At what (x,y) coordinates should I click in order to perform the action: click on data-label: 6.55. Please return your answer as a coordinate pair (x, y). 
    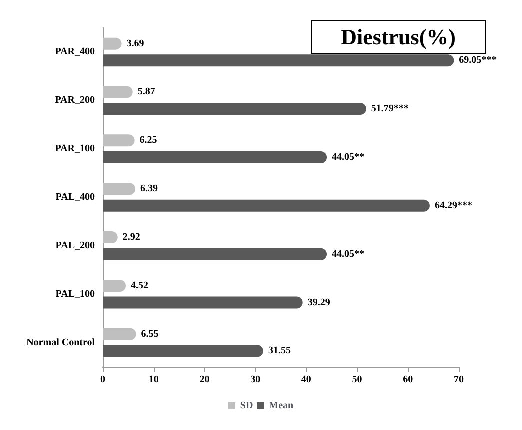
    Looking at the image, I should click on (150, 334).